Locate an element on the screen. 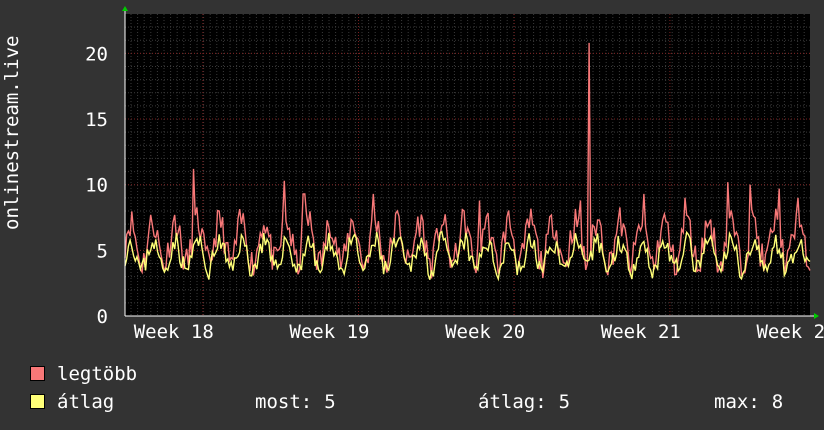  x-axis-arrow is located at coordinates (816, 316).